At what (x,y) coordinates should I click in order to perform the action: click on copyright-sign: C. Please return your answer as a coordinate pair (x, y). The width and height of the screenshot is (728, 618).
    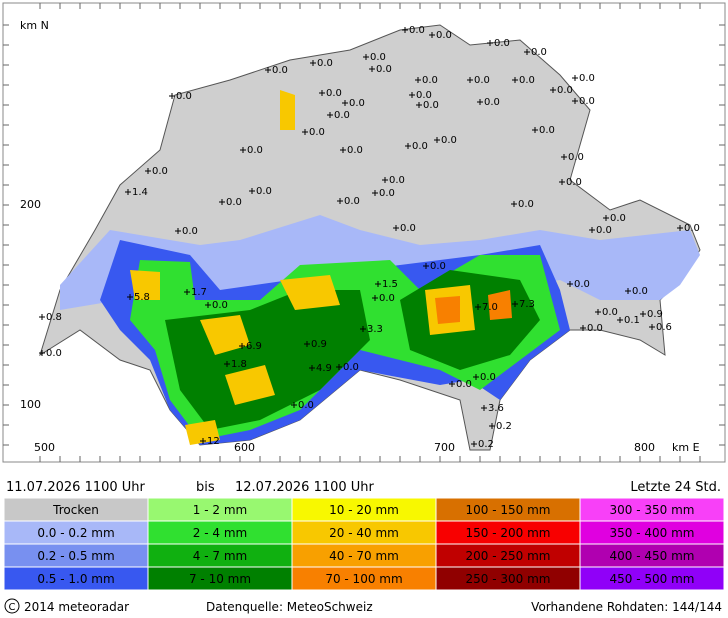
    Looking at the image, I should click on (12, 607).